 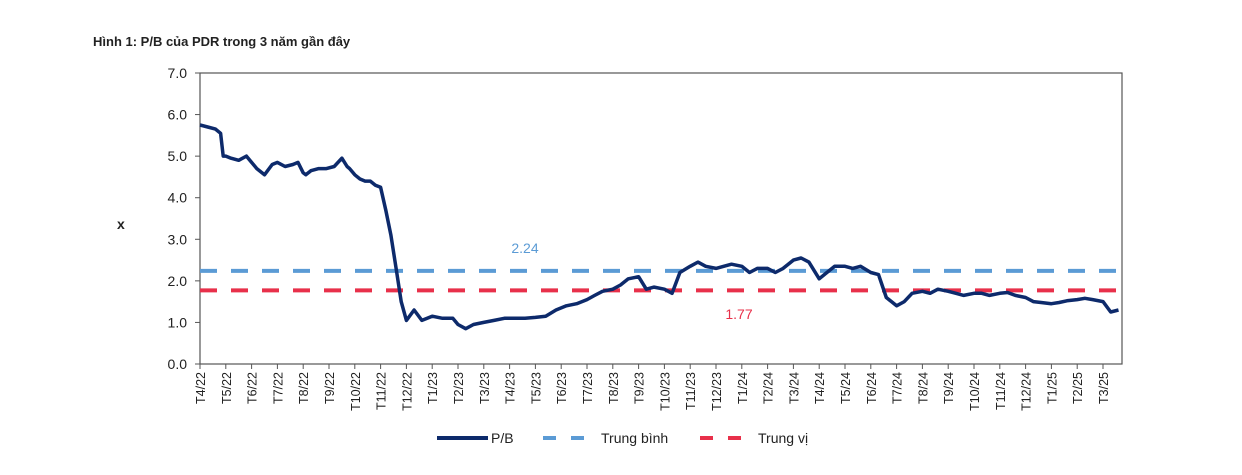 What do you see at coordinates (485, 388) in the screenshot?
I see `x-tick-label: T3/23` at bounding box center [485, 388].